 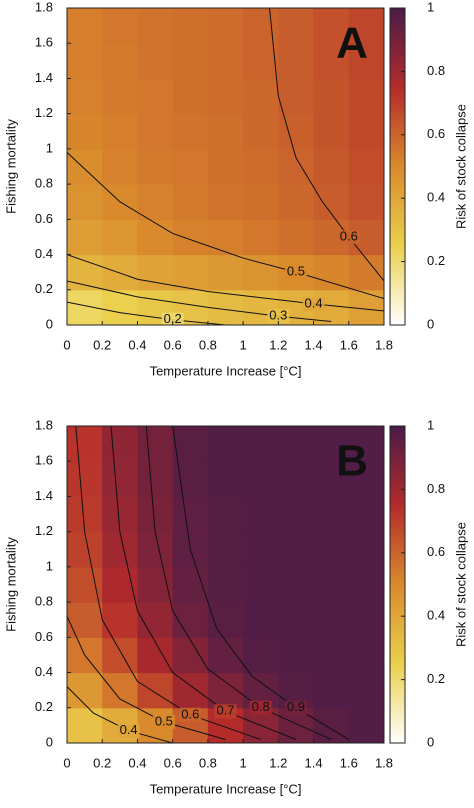 I want to click on panel-label: A, so click(x=352, y=43).